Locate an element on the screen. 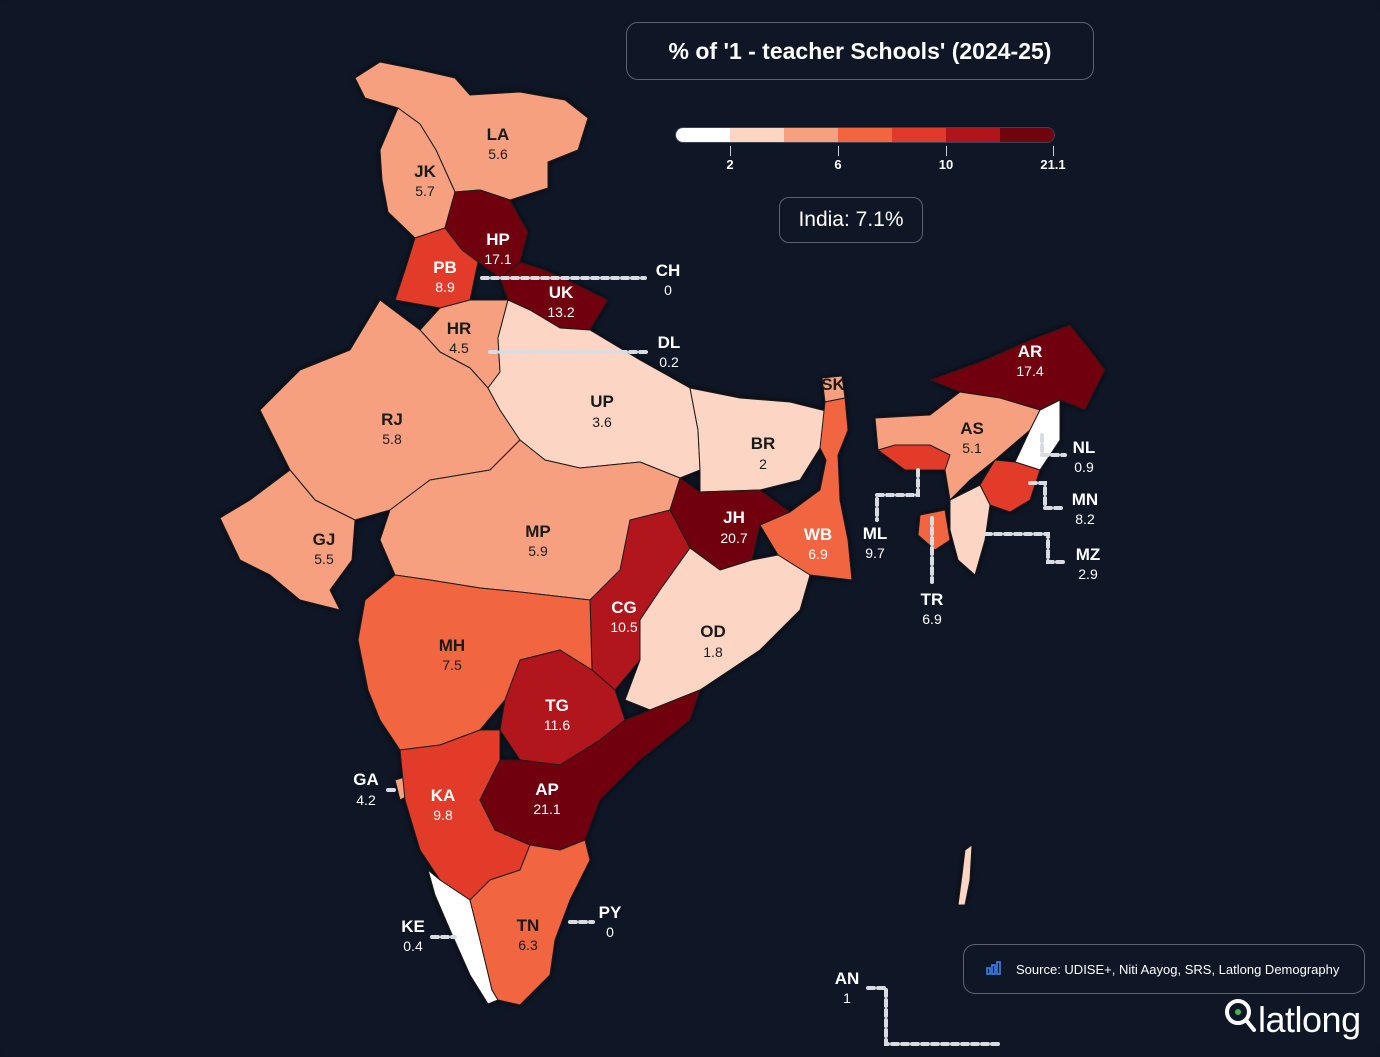 The height and width of the screenshot is (1057, 1380). state-code-label: UP is located at coordinates (602, 401).